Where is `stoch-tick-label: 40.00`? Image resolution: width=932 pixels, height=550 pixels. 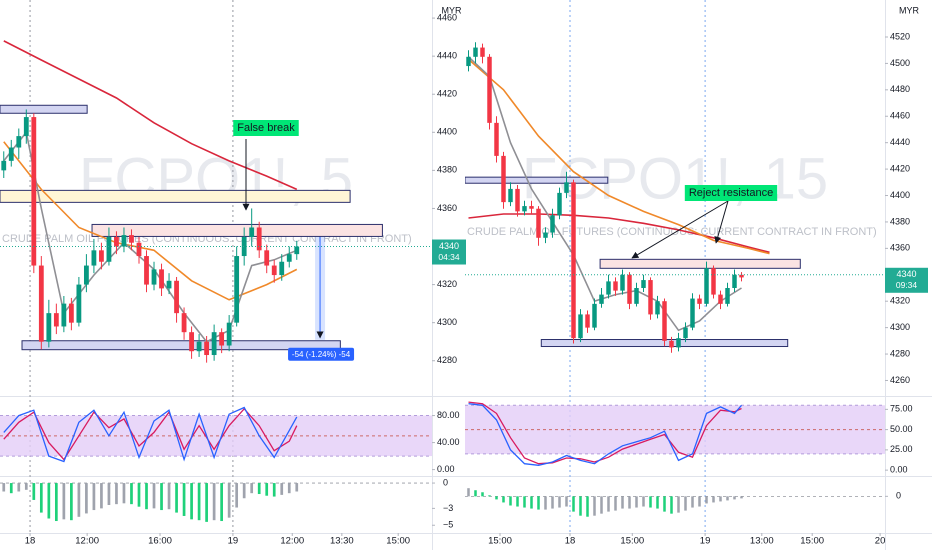 stoch-tick-label: 40.00 is located at coordinates (448, 442).